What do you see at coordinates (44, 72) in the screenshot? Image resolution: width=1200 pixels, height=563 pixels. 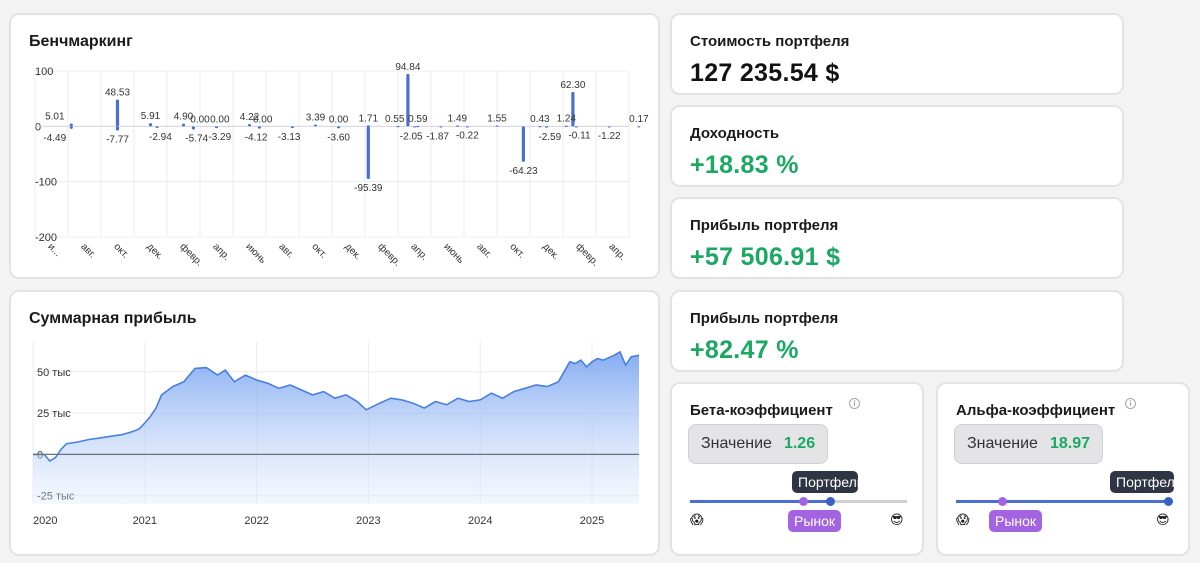 I see `y-tick-label: 100` at bounding box center [44, 72].